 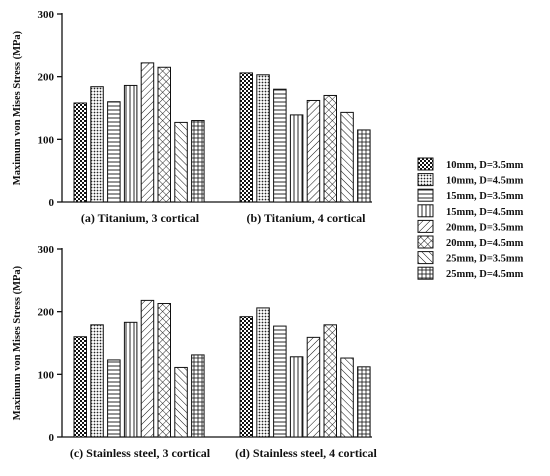 I want to click on legend-label: 20mm, D=3.5mm, so click(x=485, y=227).